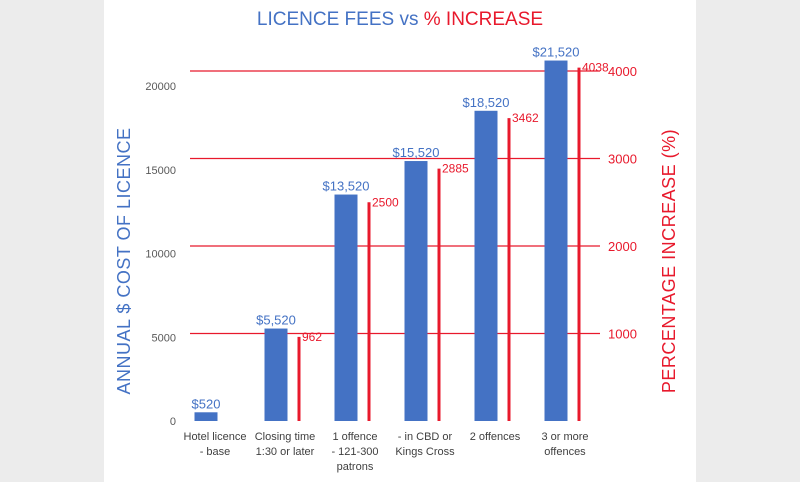 The height and width of the screenshot is (482, 800). What do you see at coordinates (173, 422) in the screenshot?
I see `y-tick-label: 0` at bounding box center [173, 422].